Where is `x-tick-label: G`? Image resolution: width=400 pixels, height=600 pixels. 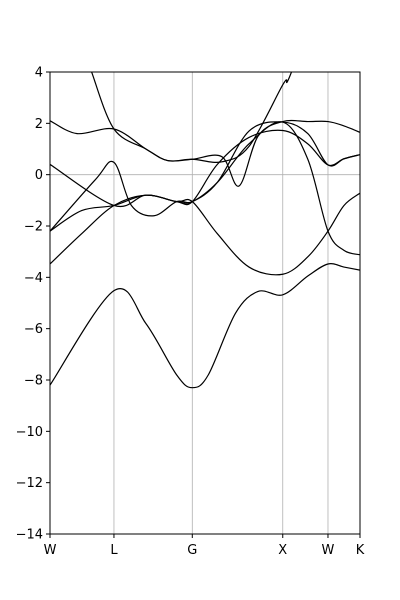
x-tick-label: G is located at coordinates (192, 550).